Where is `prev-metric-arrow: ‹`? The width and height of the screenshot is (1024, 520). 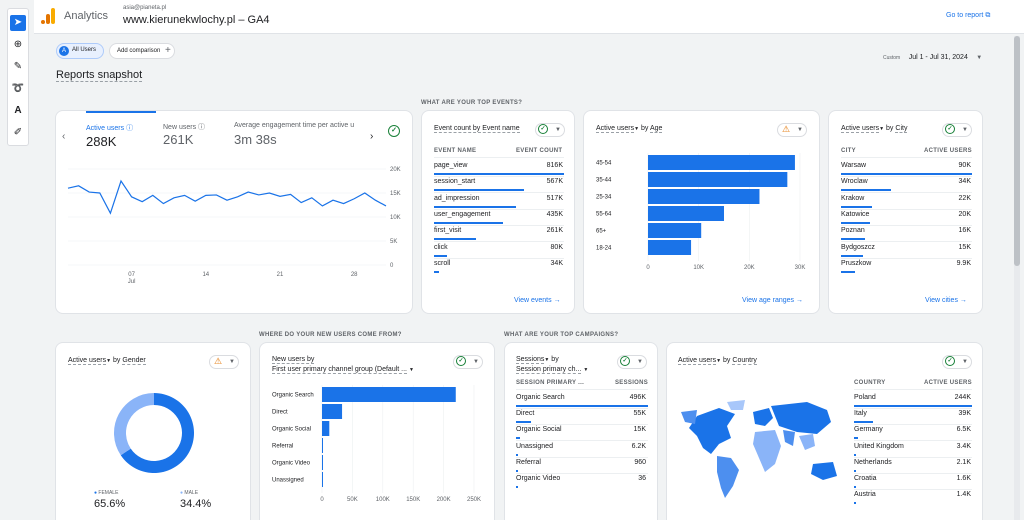
prev-metric-arrow: ‹ is located at coordinates (64, 136).